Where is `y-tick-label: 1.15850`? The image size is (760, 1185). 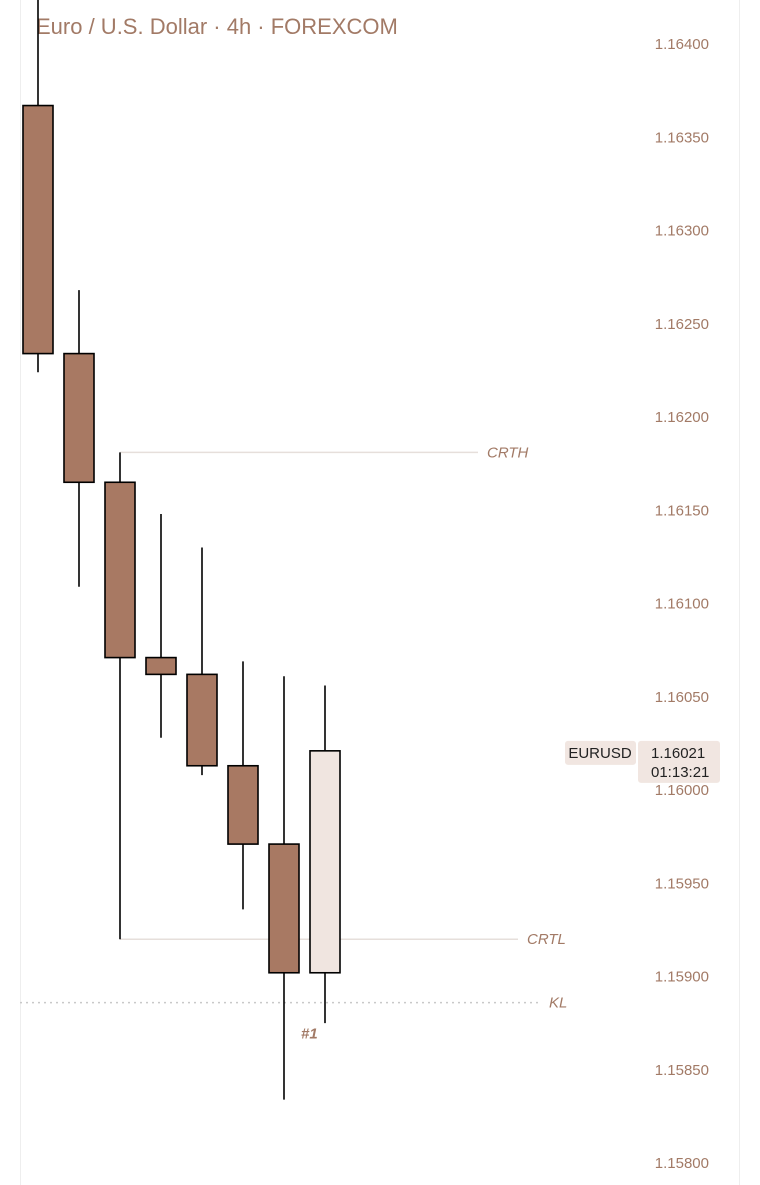 y-tick-label: 1.15850 is located at coordinates (682, 1070).